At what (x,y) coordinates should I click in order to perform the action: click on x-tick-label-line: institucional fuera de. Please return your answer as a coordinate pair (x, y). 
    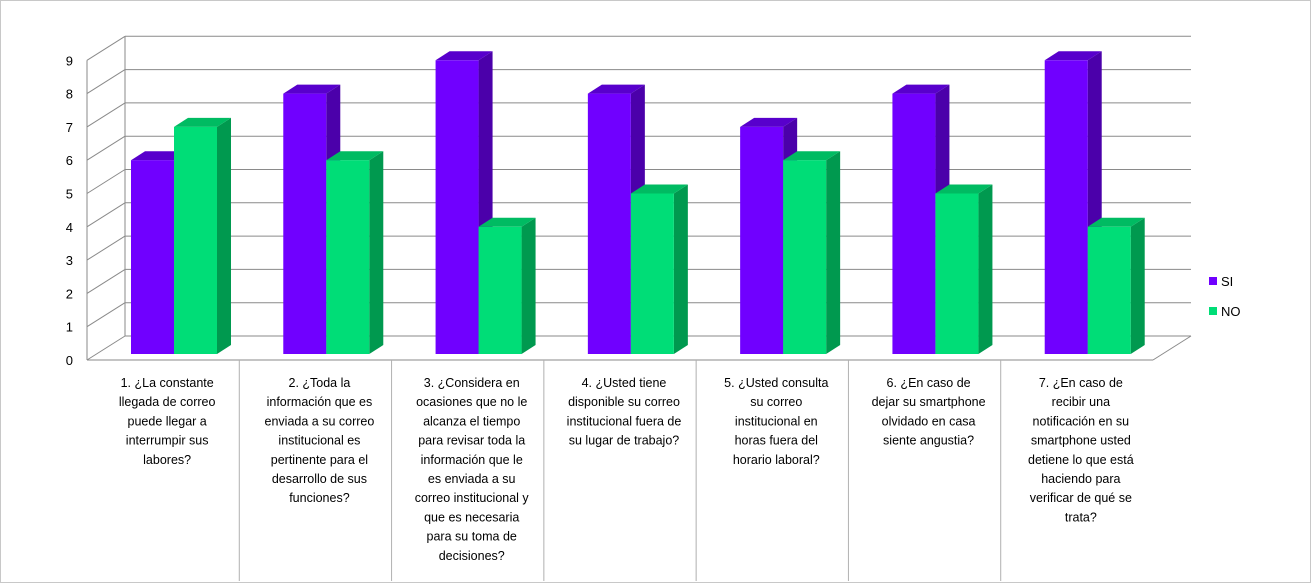
    Looking at the image, I should click on (624, 421).